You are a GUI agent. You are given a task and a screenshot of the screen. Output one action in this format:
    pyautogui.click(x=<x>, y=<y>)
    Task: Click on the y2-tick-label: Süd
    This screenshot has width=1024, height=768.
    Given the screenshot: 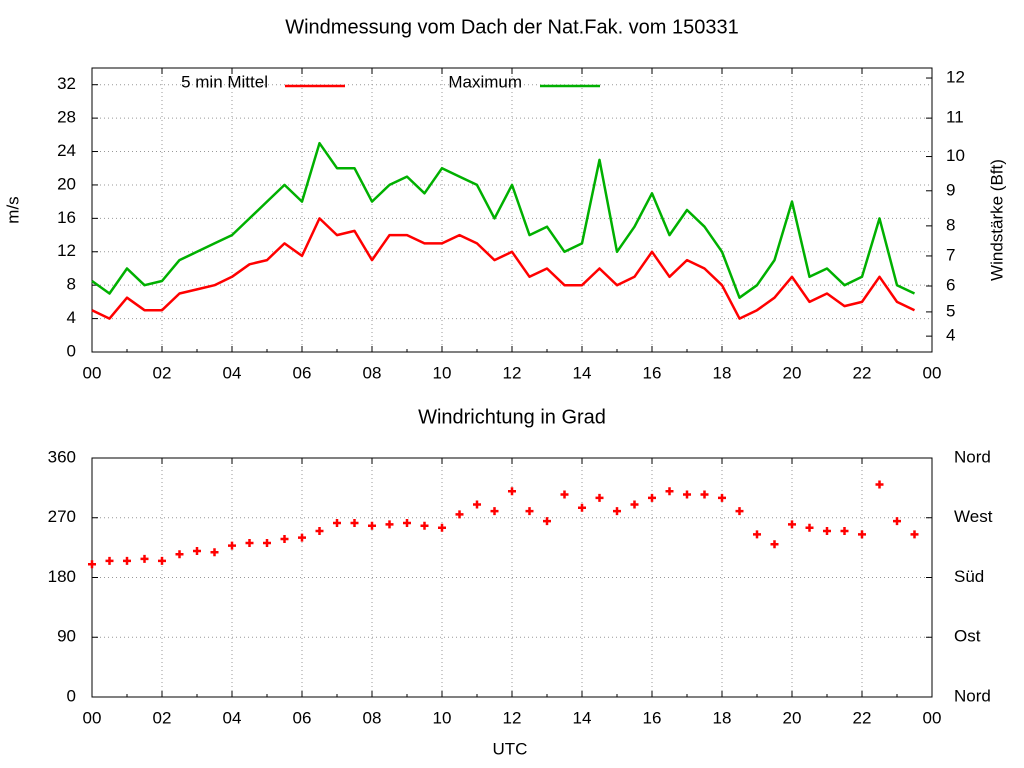 What is the action you would take?
    pyautogui.click(x=969, y=576)
    